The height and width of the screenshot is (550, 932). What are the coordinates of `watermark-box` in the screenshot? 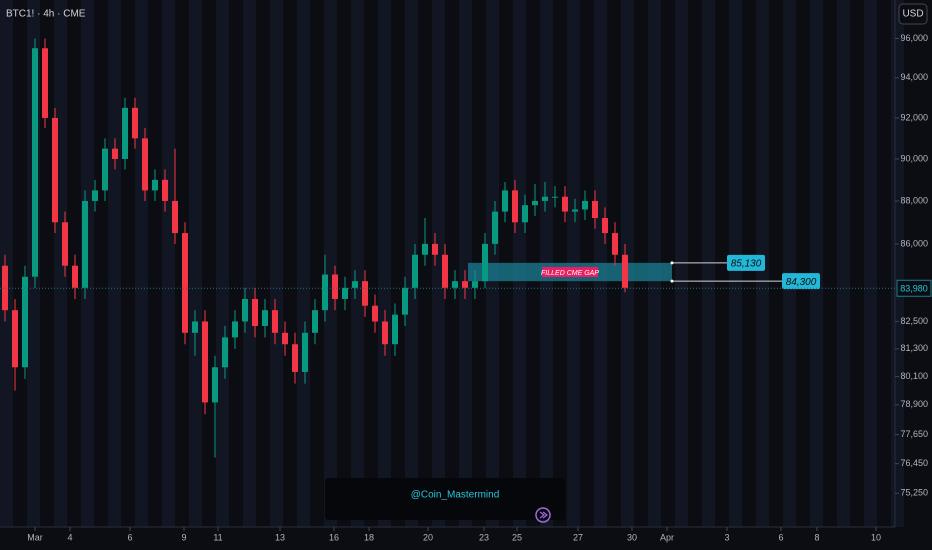 It's located at (445, 499).